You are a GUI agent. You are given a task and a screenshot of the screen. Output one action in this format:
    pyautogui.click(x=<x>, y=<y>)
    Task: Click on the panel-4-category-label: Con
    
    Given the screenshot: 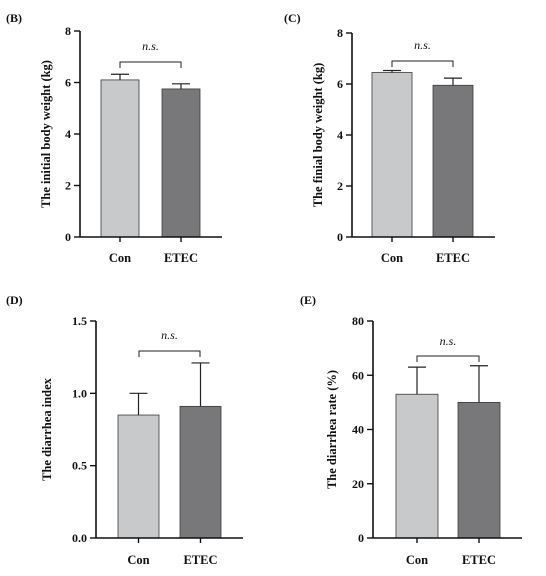 What is the action you would take?
    pyautogui.click(x=417, y=560)
    